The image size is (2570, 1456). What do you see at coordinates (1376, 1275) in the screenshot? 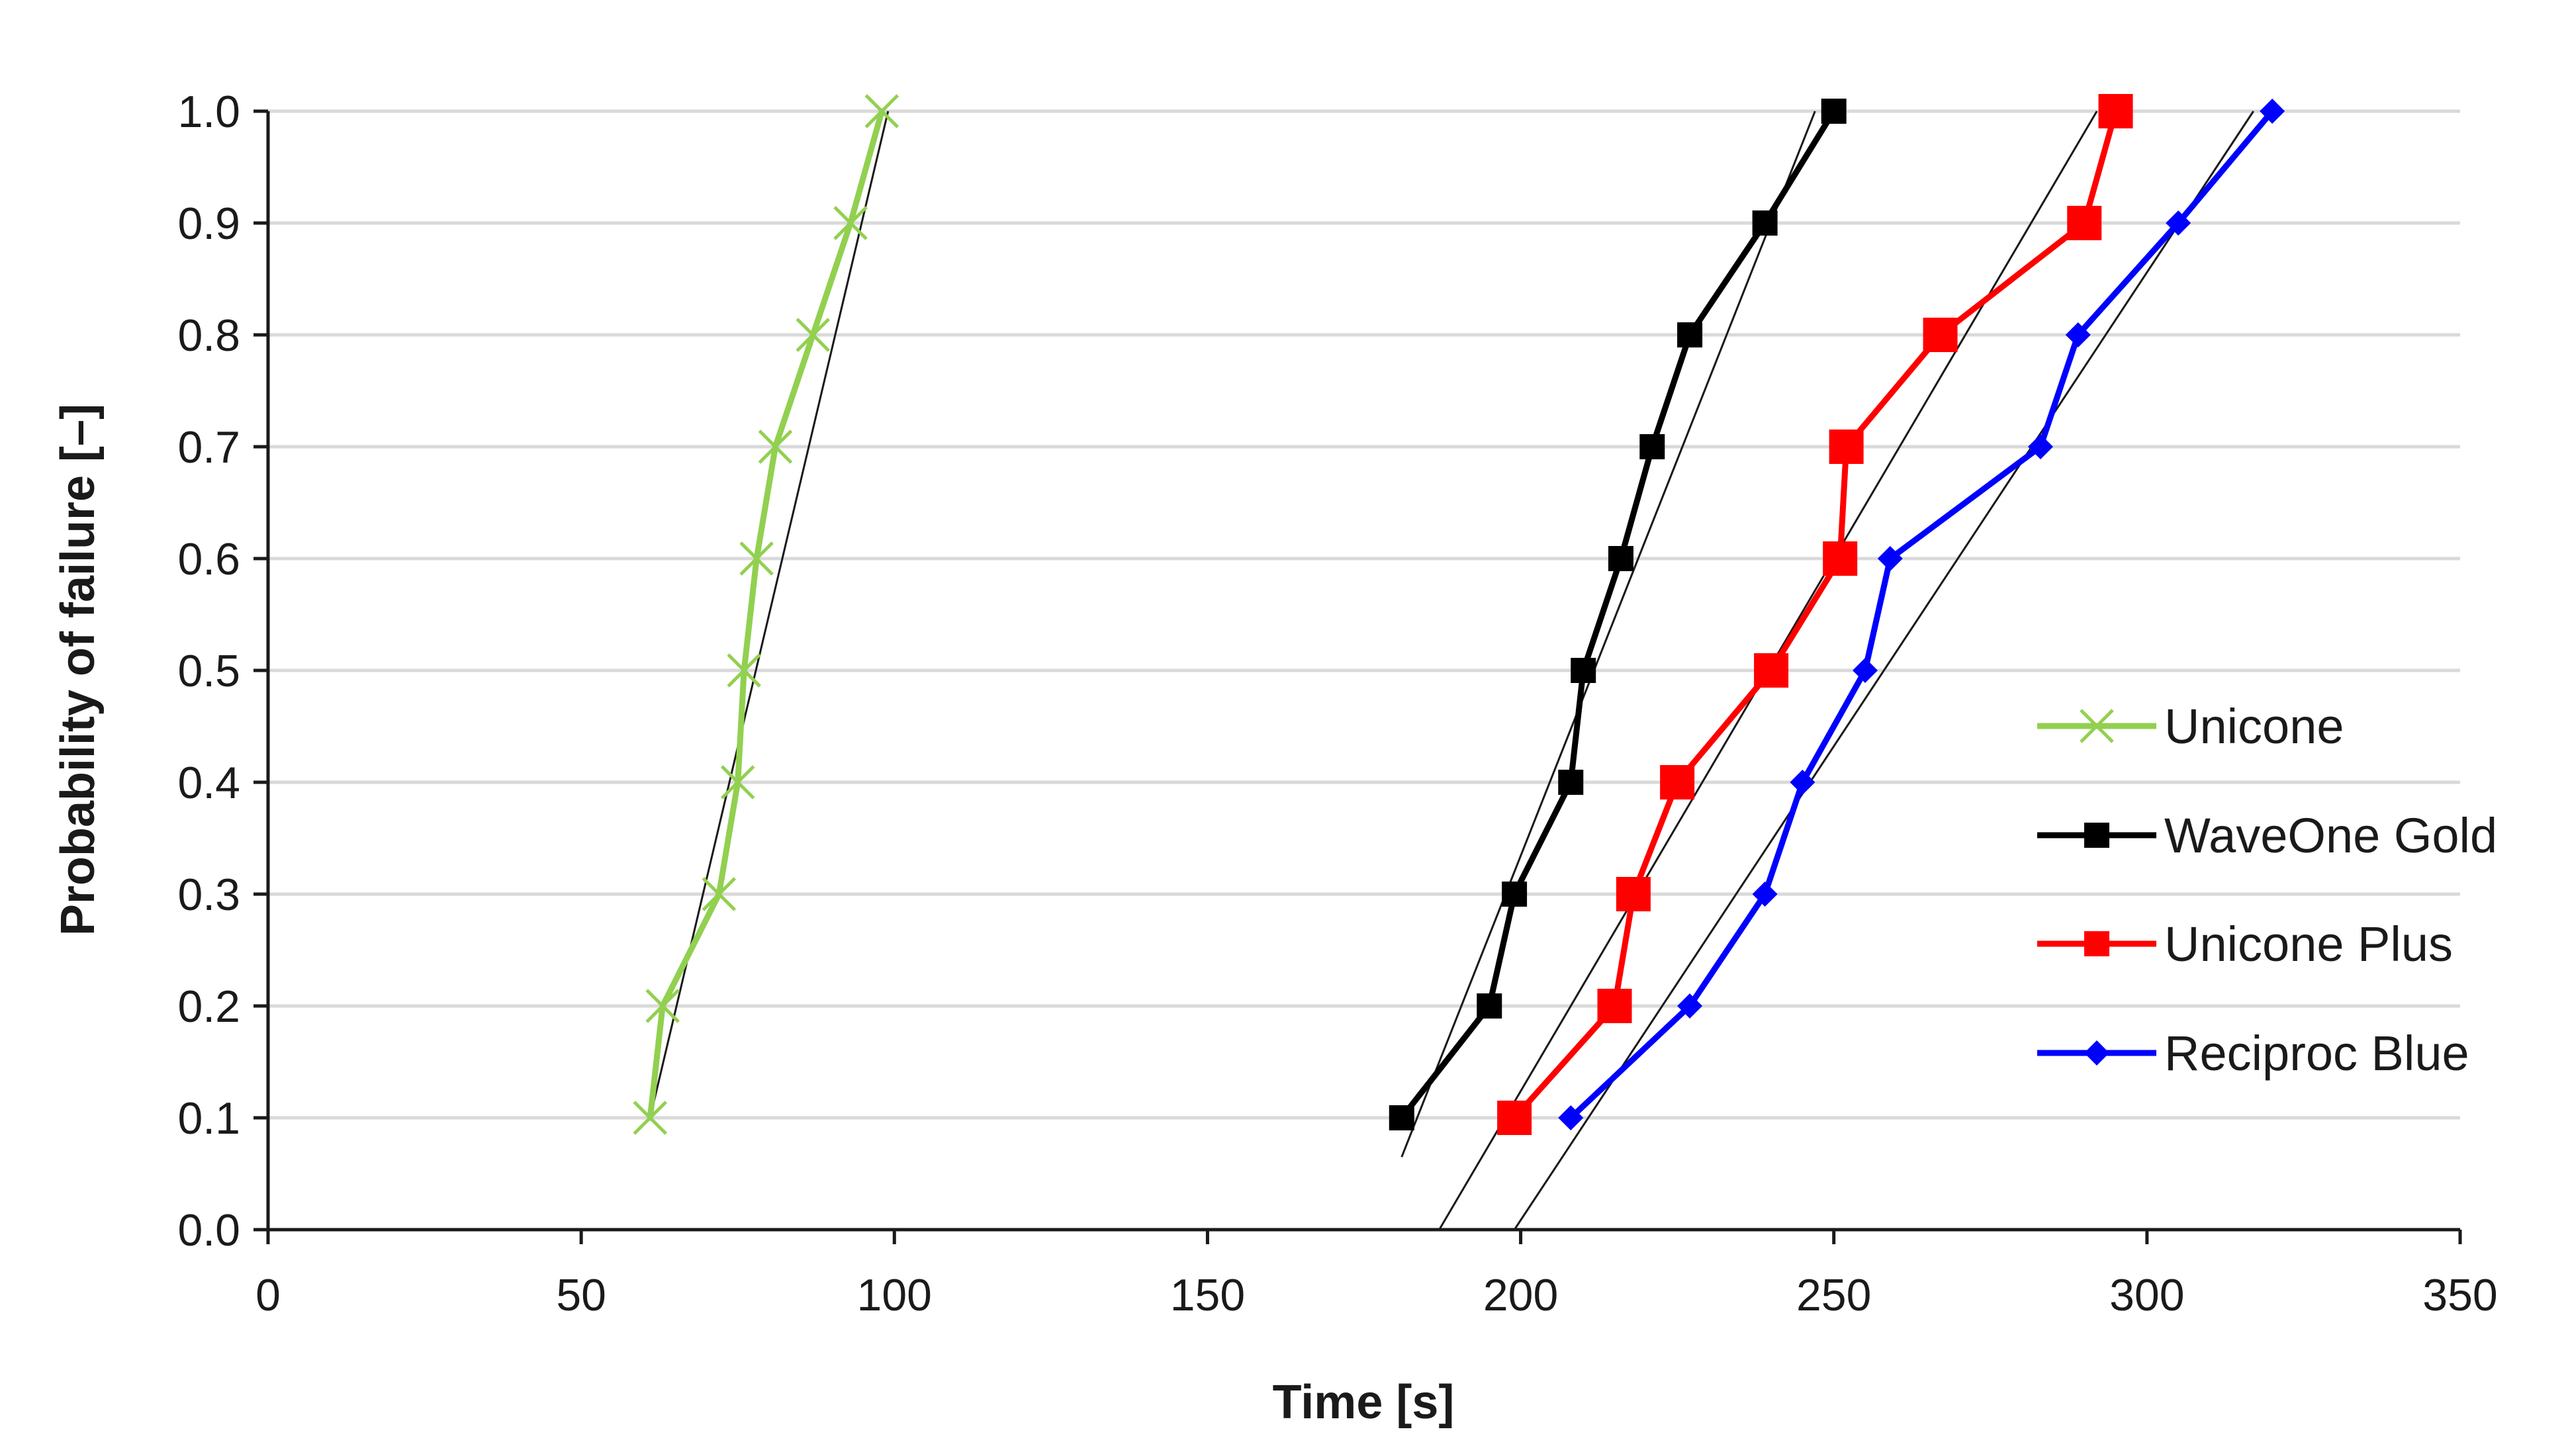
I see `x-axis-ticks: 0 50 100 150 200 250 300 350` at bounding box center [1376, 1275].